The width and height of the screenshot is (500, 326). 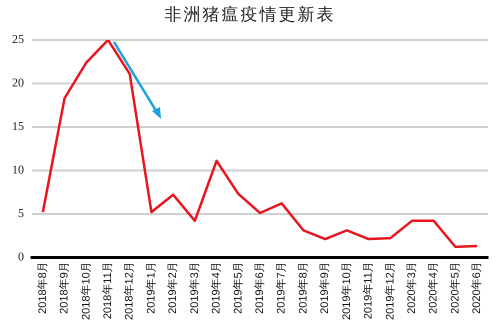 What do you see at coordinates (18, 83) in the screenshot?
I see `y-tick-label: 20` at bounding box center [18, 83].